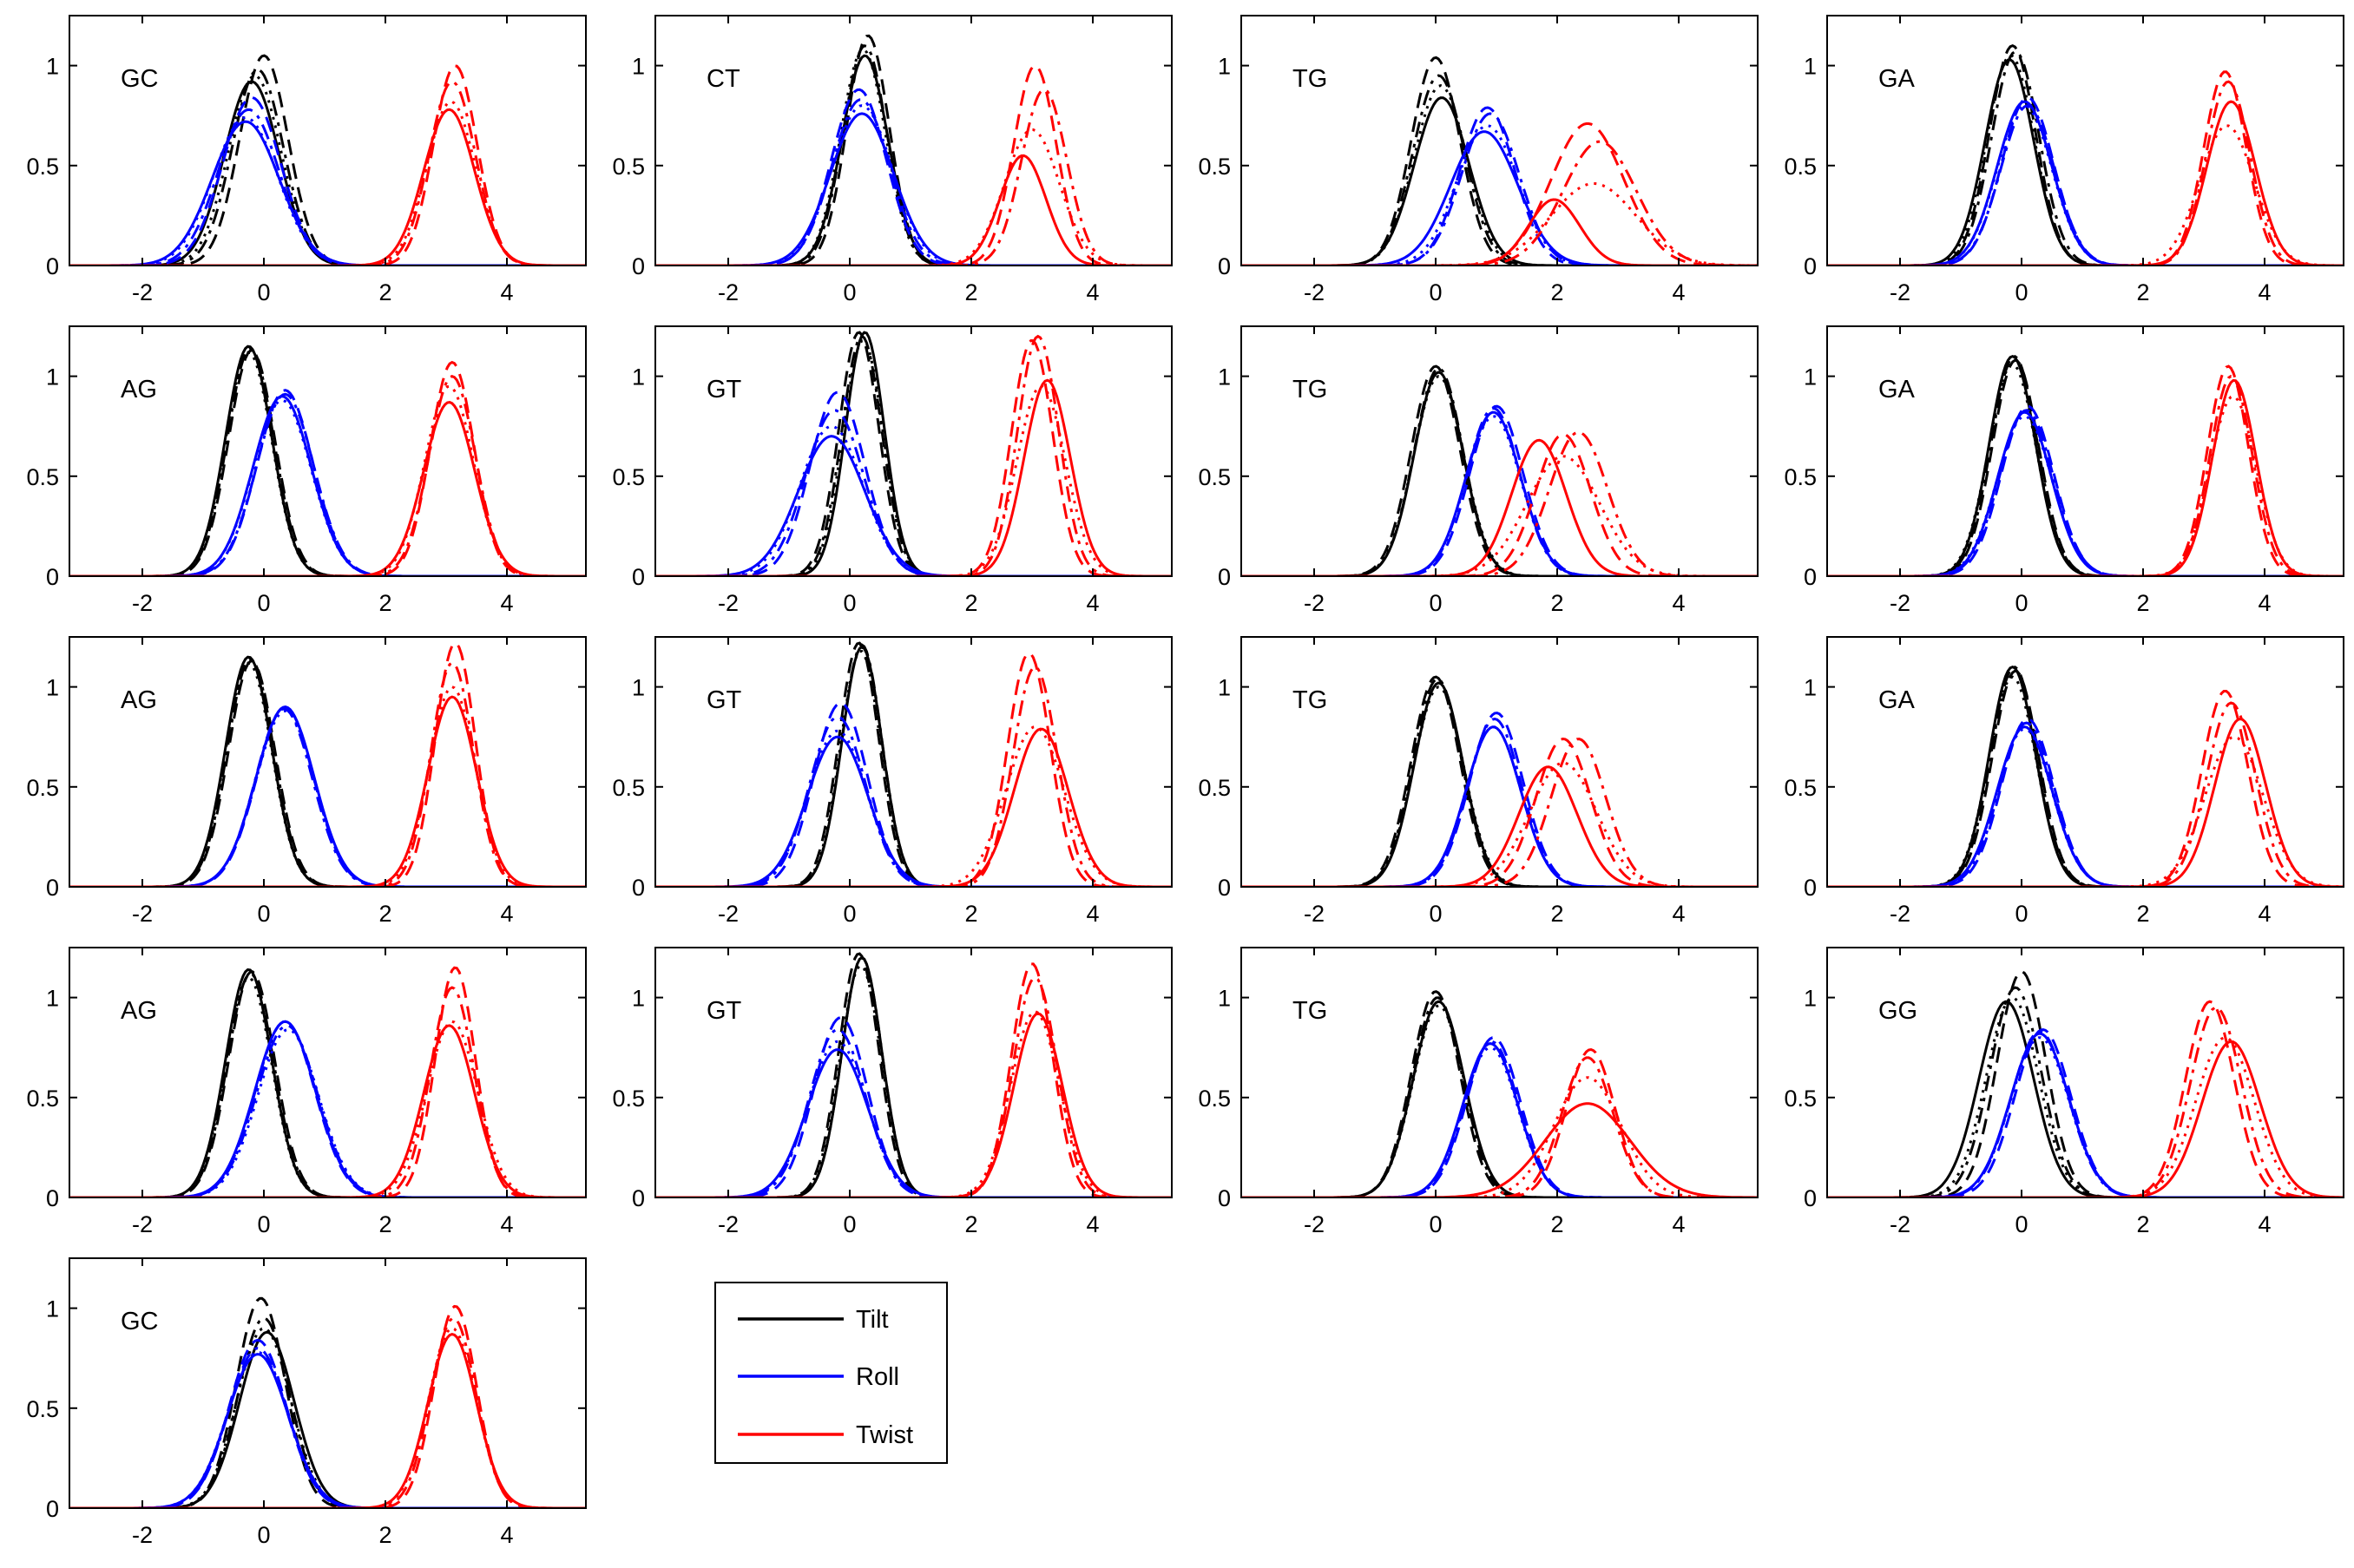 This screenshot has width=2354, height=1568. I want to click on subplot: -2 0 2 4 0 0.5 1 TG, so click(1479, 160).